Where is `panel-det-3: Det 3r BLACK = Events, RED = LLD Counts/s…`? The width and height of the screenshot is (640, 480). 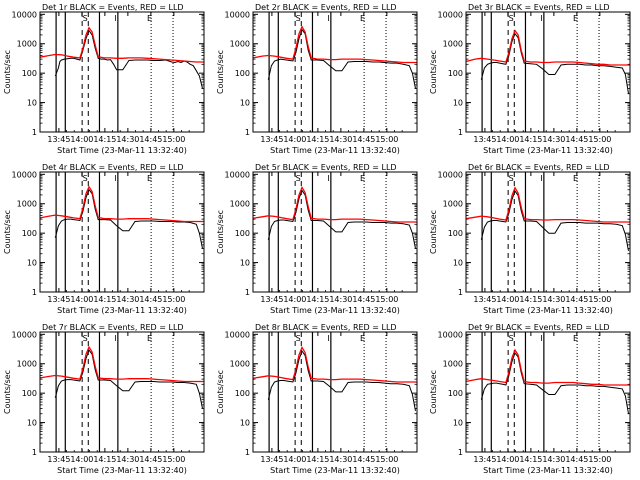 panel-det-3: Det 3r BLACK = Events, RED = LLD Counts/s… is located at coordinates (530, 79).